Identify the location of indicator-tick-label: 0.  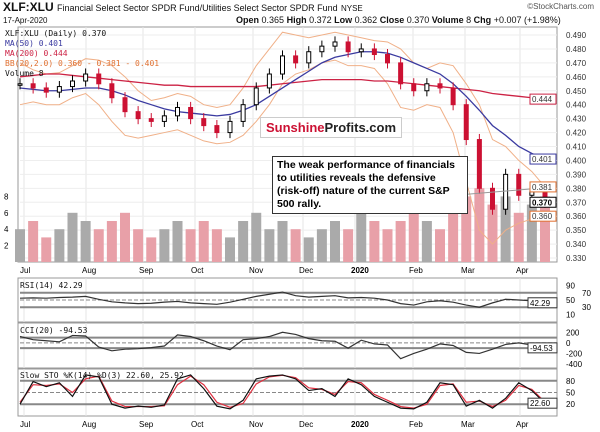
(568, 343).